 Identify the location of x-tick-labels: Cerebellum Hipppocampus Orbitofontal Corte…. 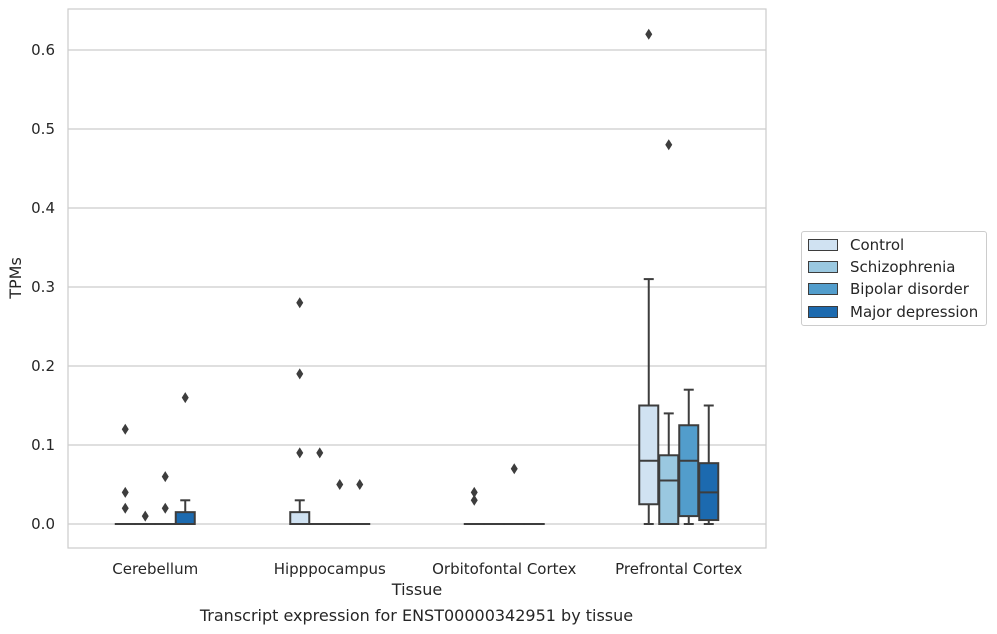
(427, 569).